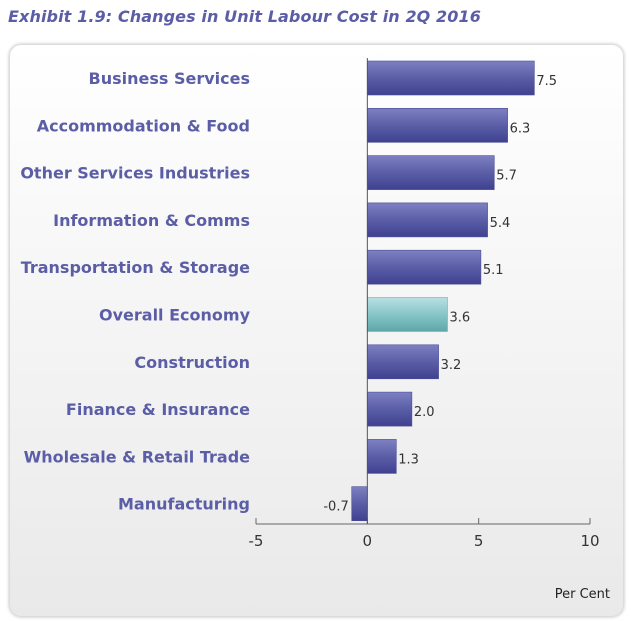  I want to click on category-label: Construction, so click(192, 362).